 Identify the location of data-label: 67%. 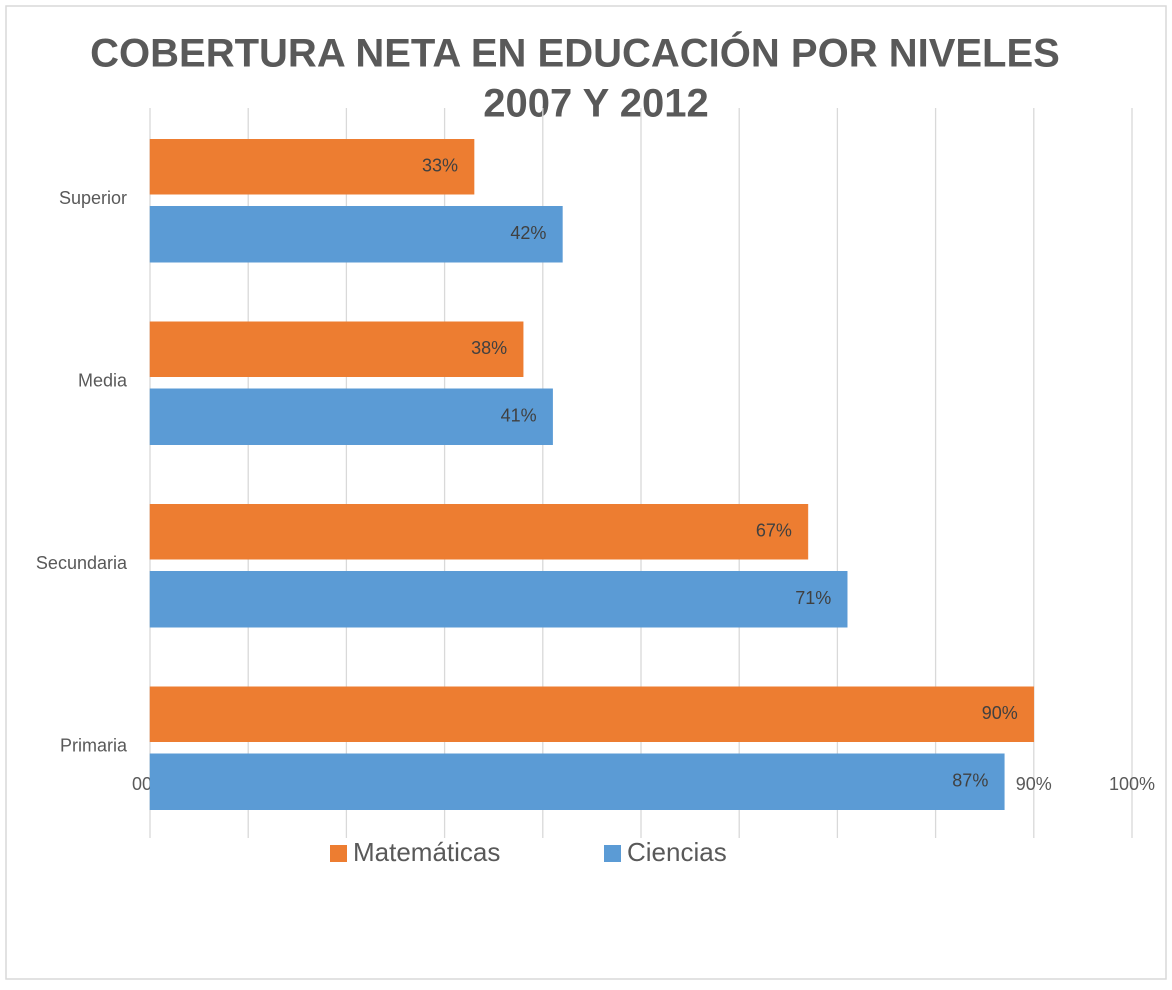
(774, 531).